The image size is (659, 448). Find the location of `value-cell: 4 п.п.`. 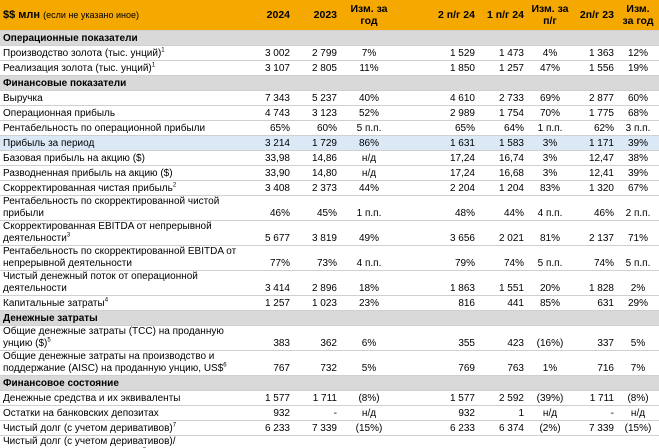

value-cell: 4 п.п. is located at coordinates (369, 258).